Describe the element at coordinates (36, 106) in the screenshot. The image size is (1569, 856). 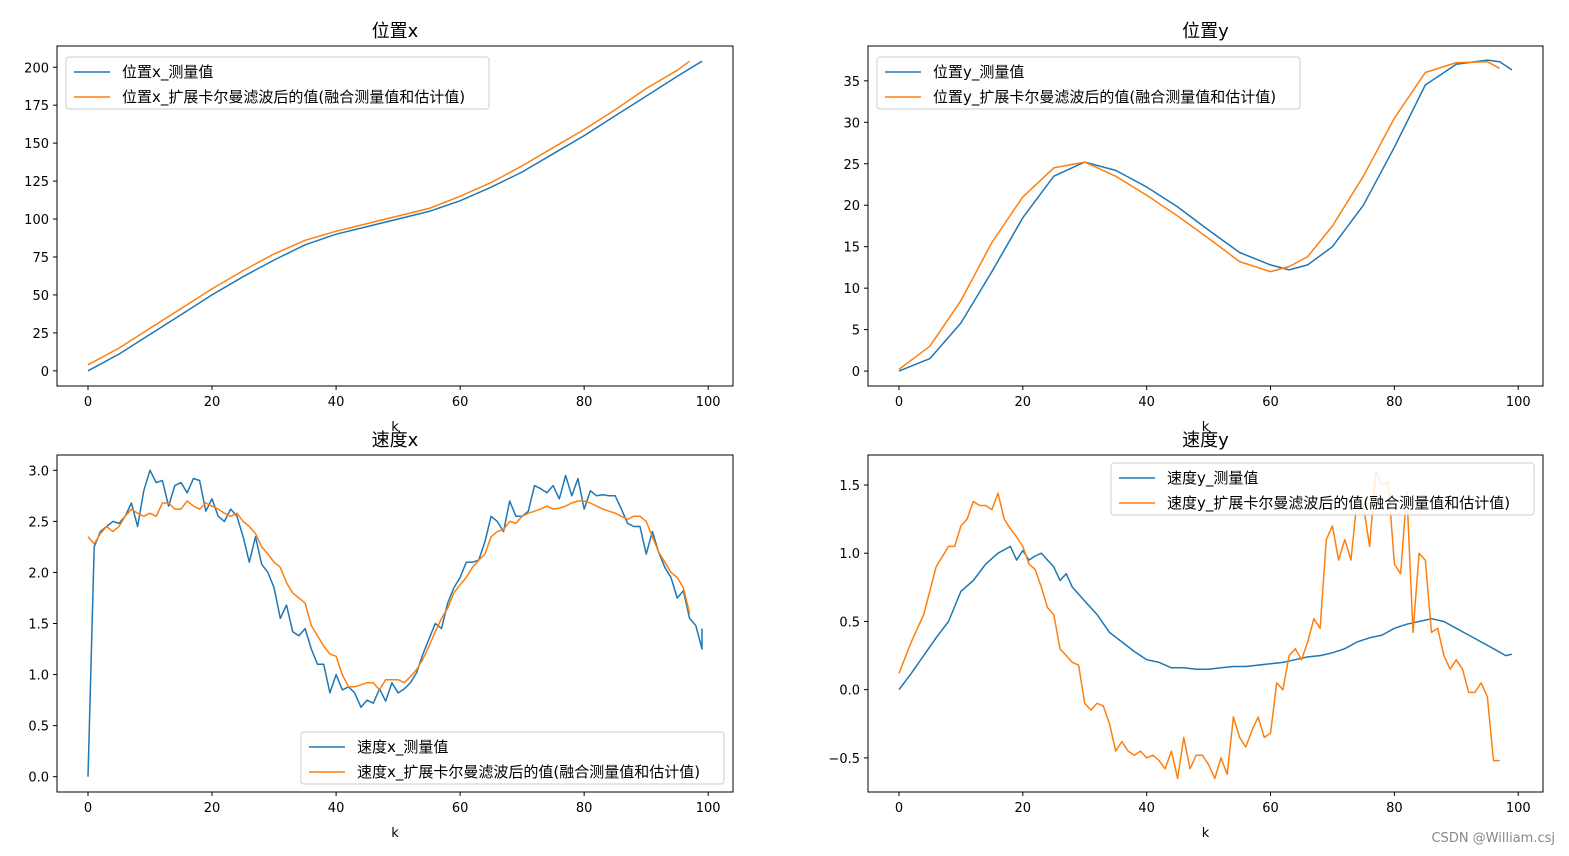
I see `y-tick-label: 175` at that location.